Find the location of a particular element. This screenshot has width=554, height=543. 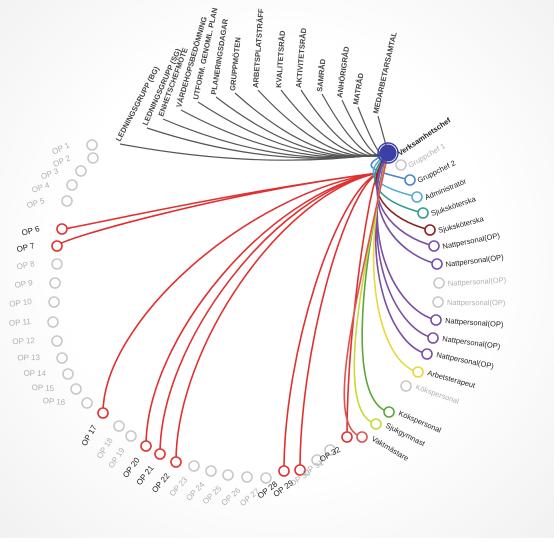

meeting-line-planeringsdagar is located at coordinates (302, 127).